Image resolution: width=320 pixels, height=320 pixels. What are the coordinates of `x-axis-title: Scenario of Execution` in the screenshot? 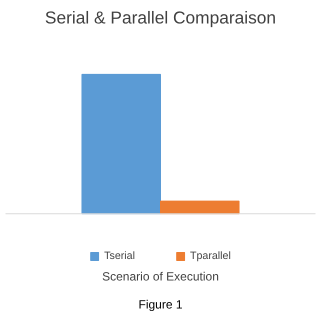 It's located at (160, 277).